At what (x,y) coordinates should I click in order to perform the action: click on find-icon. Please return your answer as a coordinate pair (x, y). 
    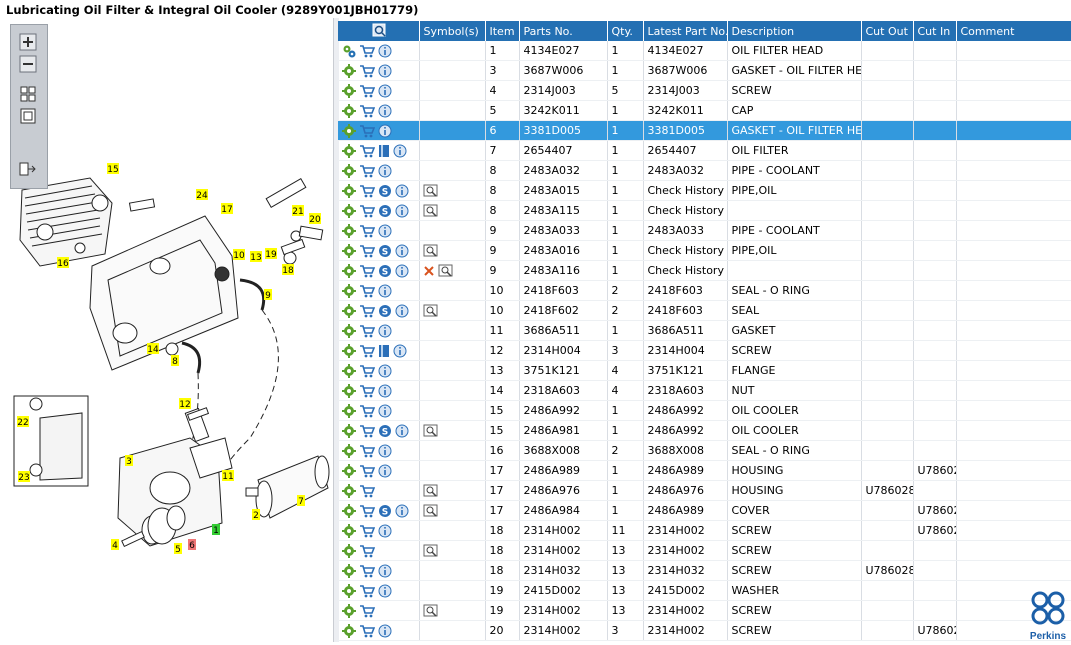
    Looking at the image, I should click on (380, 31).